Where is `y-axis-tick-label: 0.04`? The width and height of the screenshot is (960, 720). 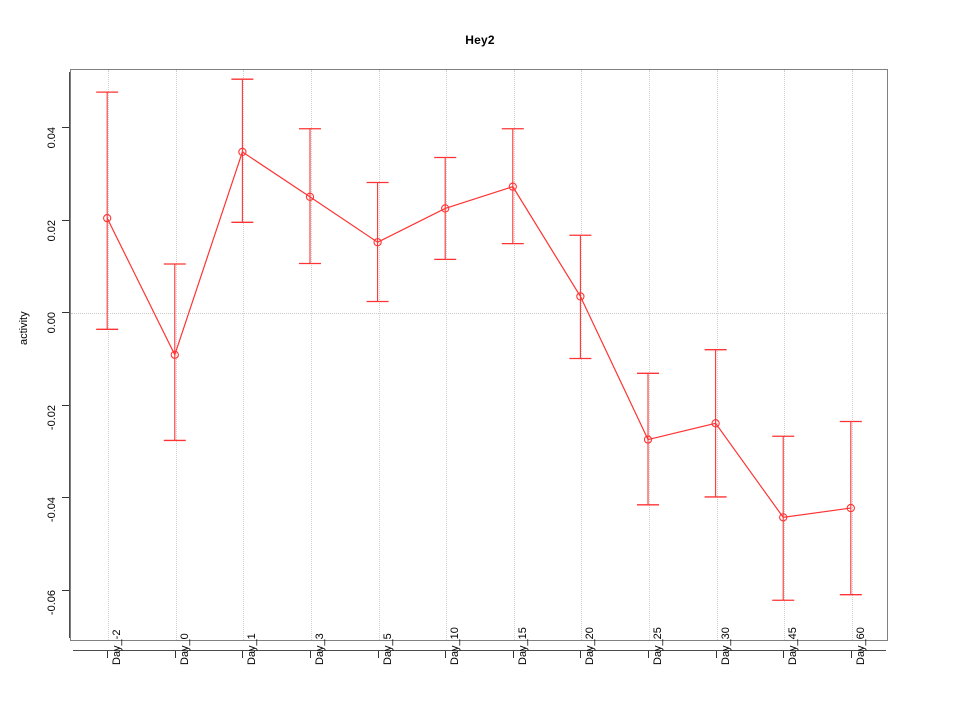 y-axis-tick-label: 0.04 is located at coordinates (52, 137).